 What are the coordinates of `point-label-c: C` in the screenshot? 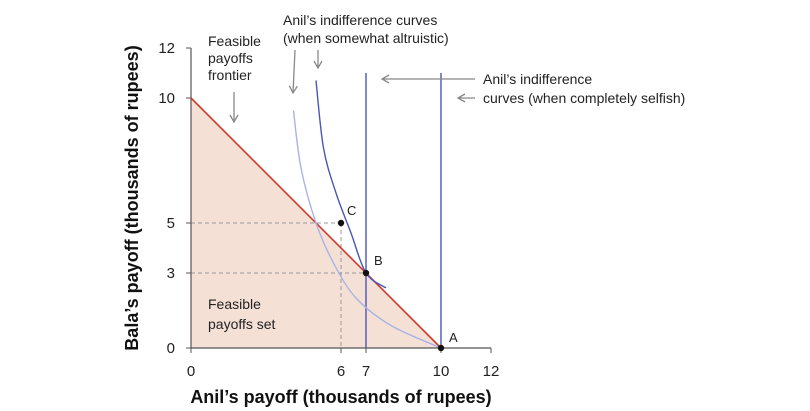 It's located at (351, 210).